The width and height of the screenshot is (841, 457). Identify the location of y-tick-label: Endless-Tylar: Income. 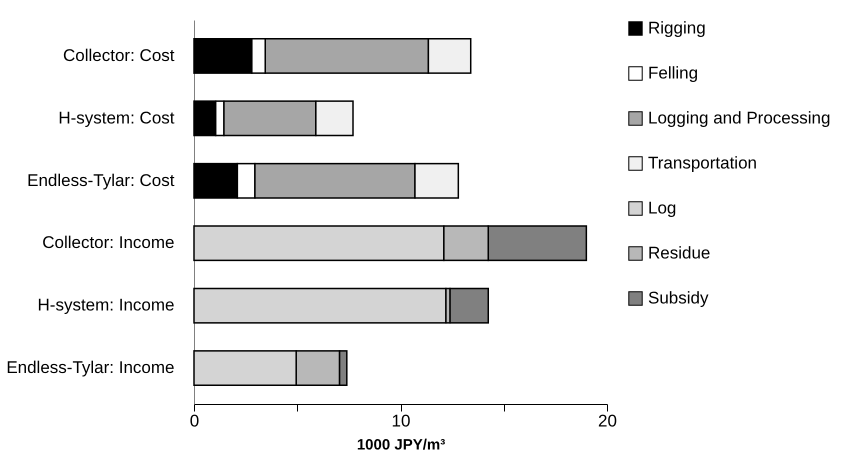
(90, 368).